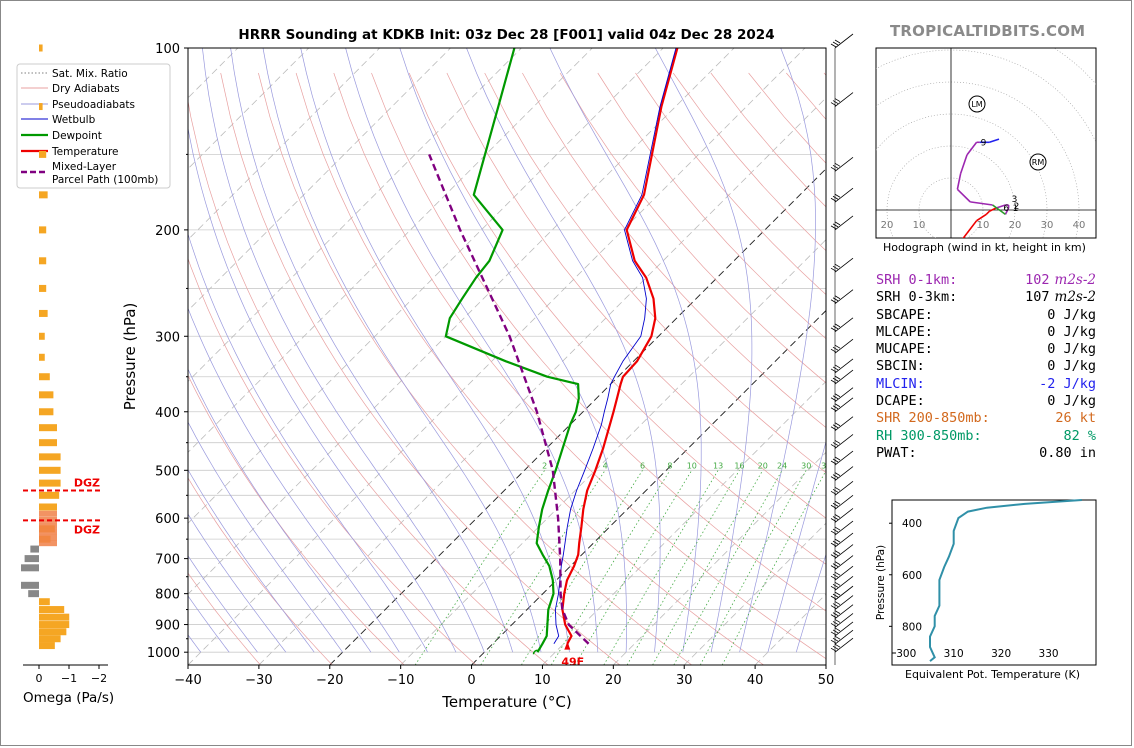  Describe the element at coordinates (1038, 162) in the screenshot. I see `storm-motion-marker` at that location.